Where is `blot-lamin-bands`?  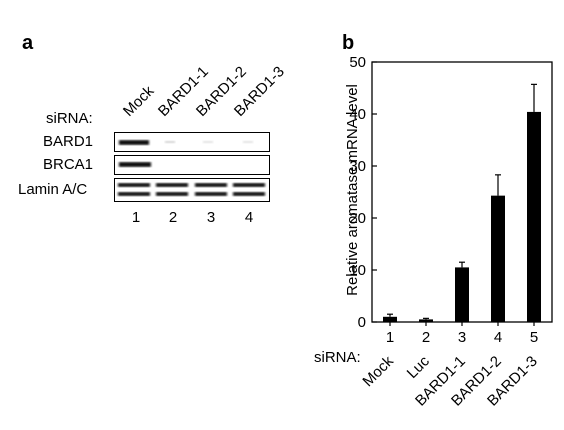 blot-lamin-bands is located at coordinates (191, 189).